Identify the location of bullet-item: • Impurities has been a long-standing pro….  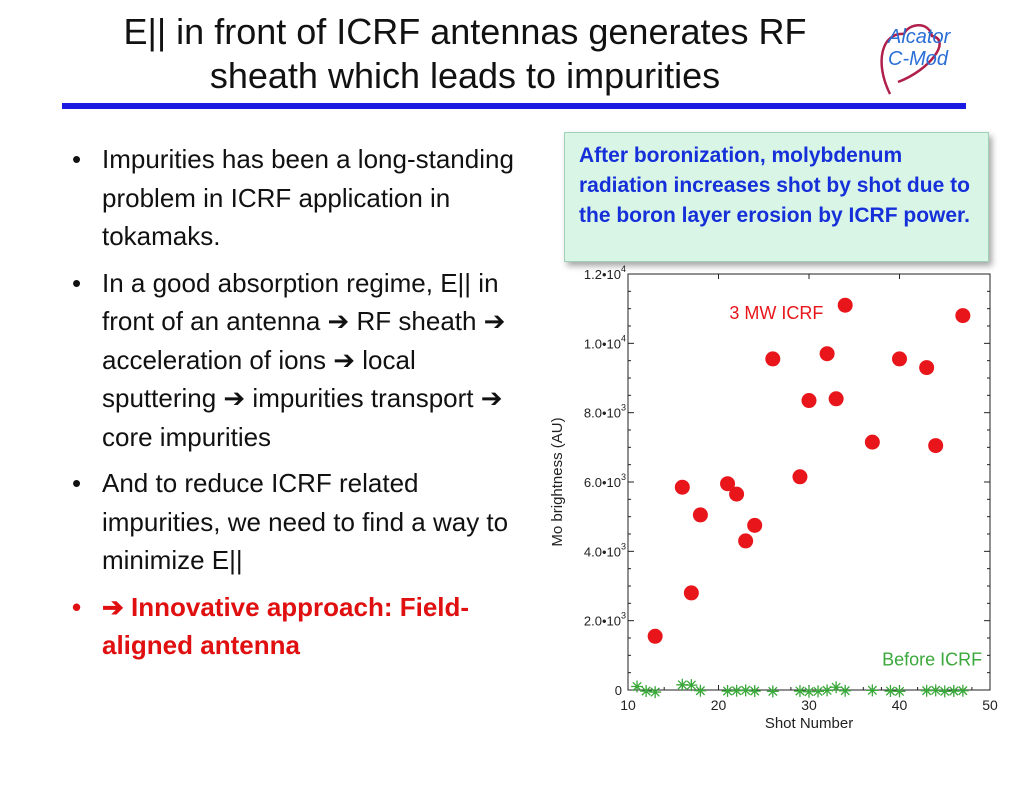
(297, 198).